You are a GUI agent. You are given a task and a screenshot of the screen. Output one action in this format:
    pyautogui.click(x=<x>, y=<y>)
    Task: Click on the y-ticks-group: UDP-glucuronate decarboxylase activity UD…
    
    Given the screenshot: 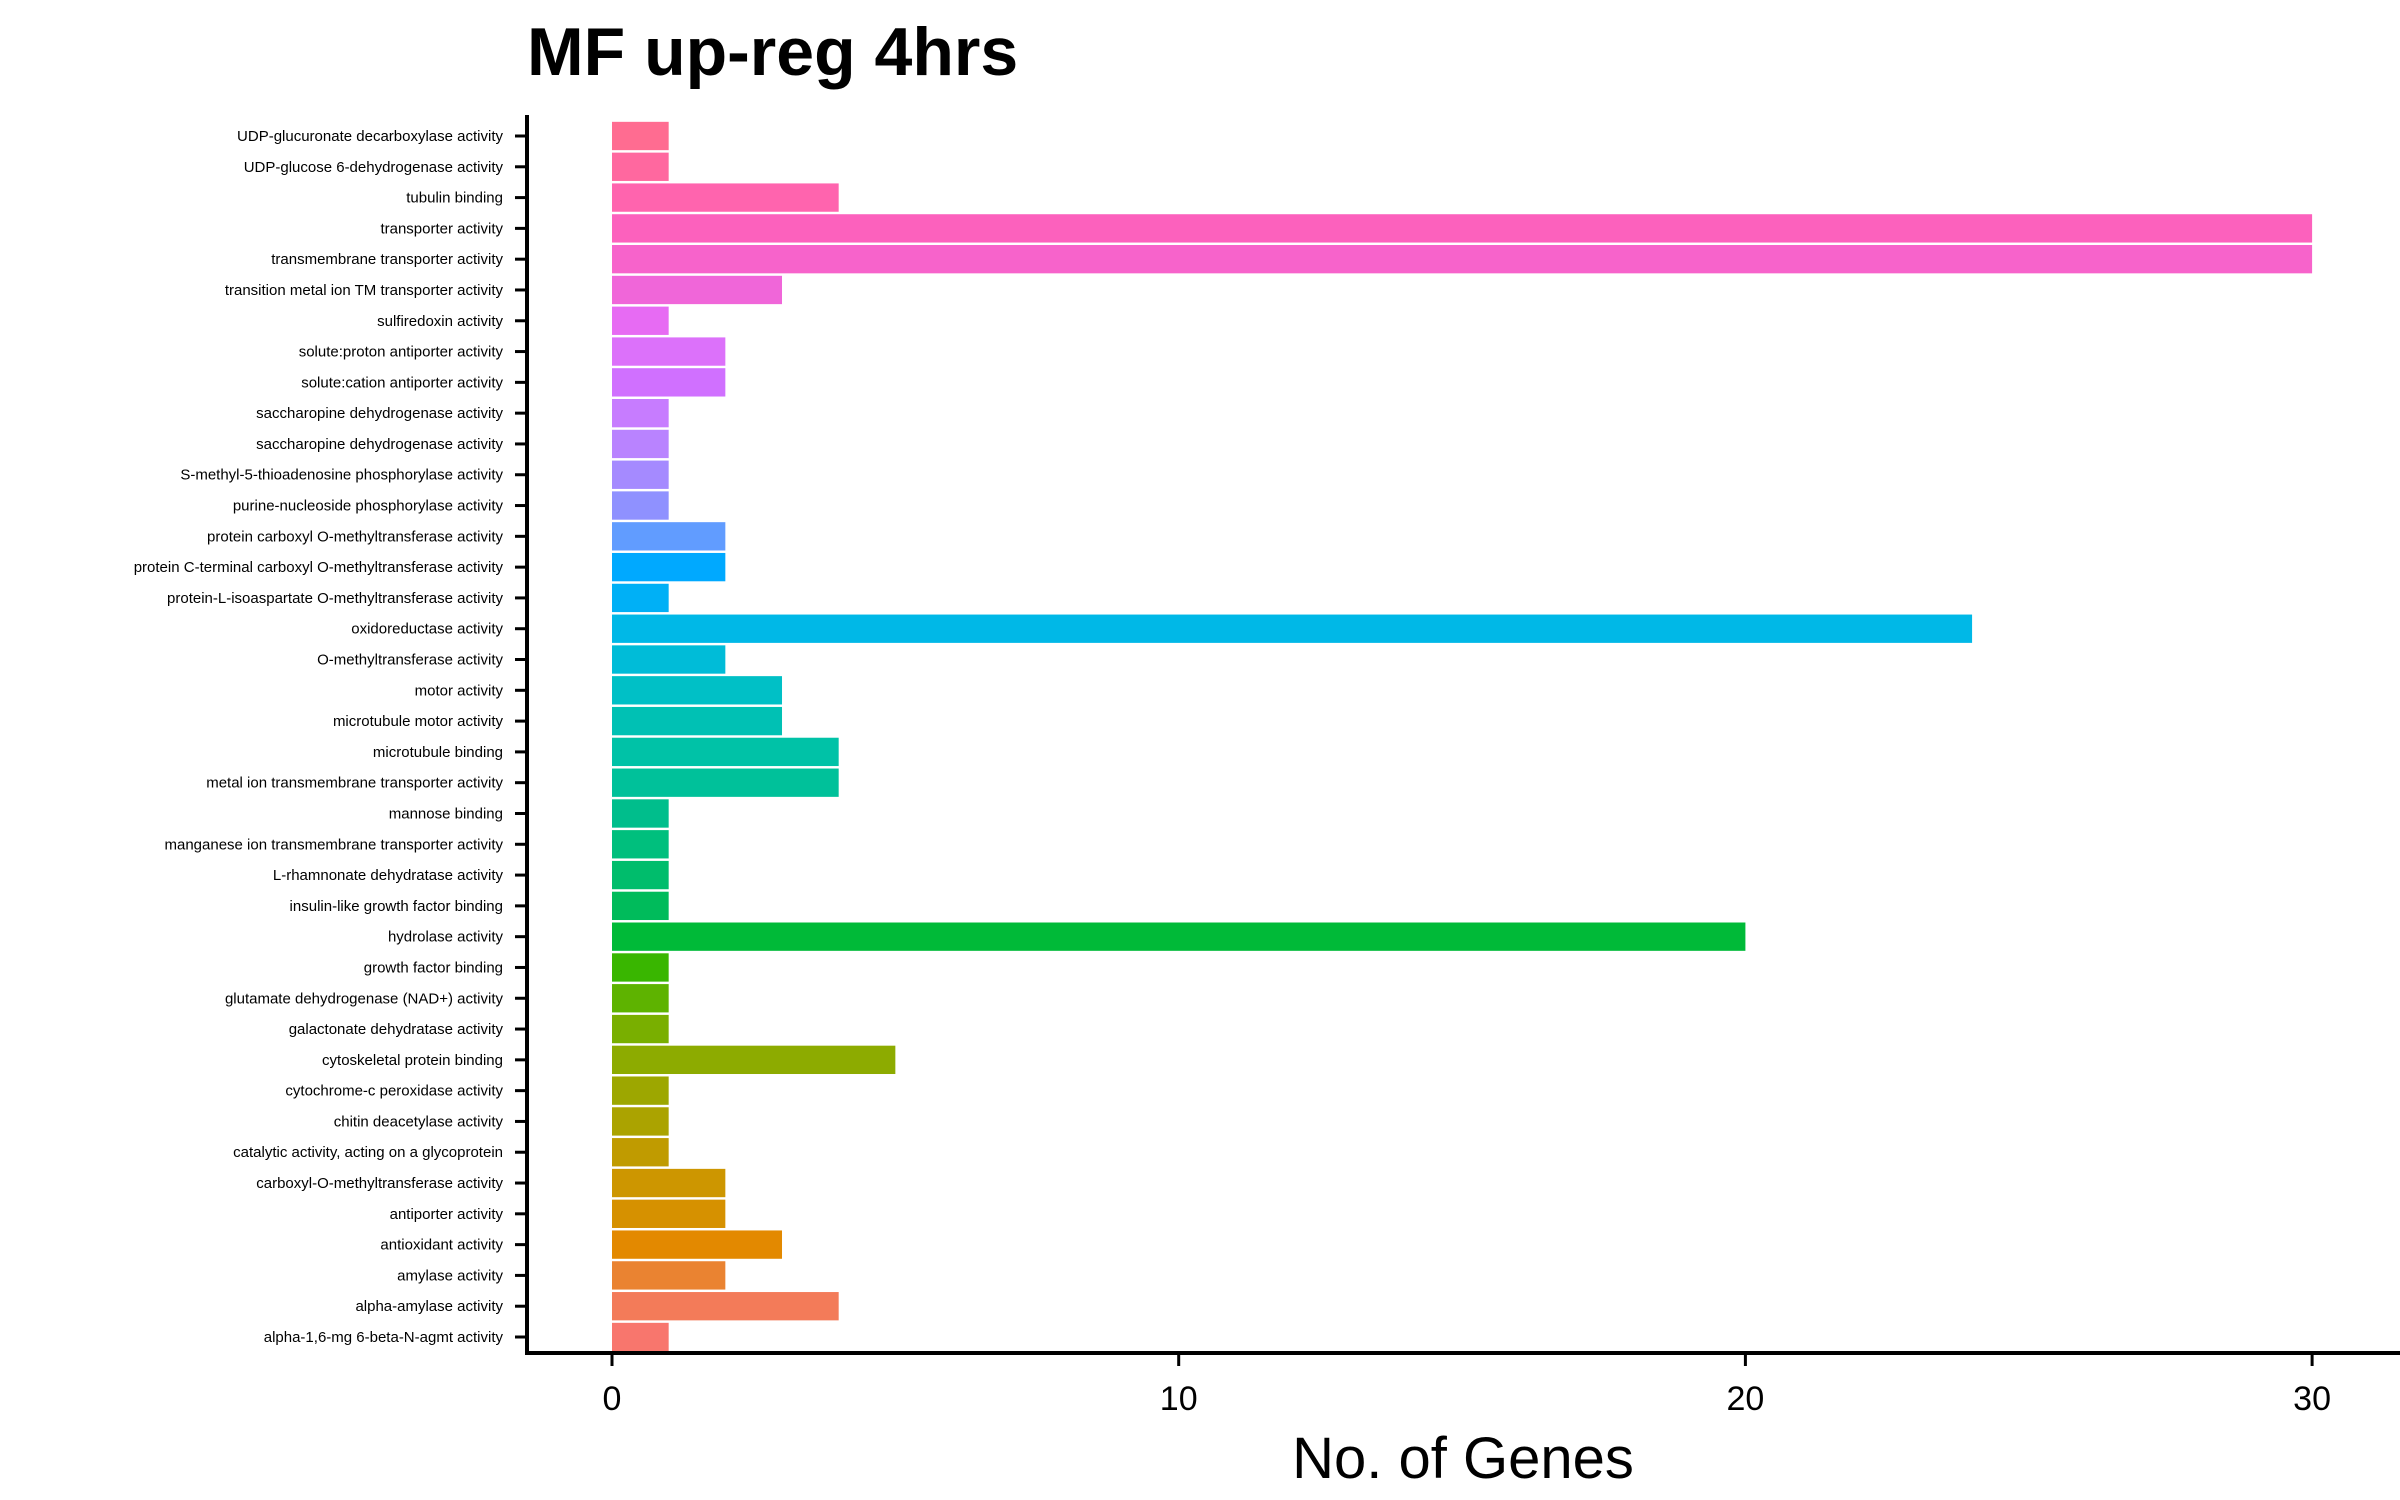 What is the action you would take?
    pyautogui.click(x=330, y=737)
    